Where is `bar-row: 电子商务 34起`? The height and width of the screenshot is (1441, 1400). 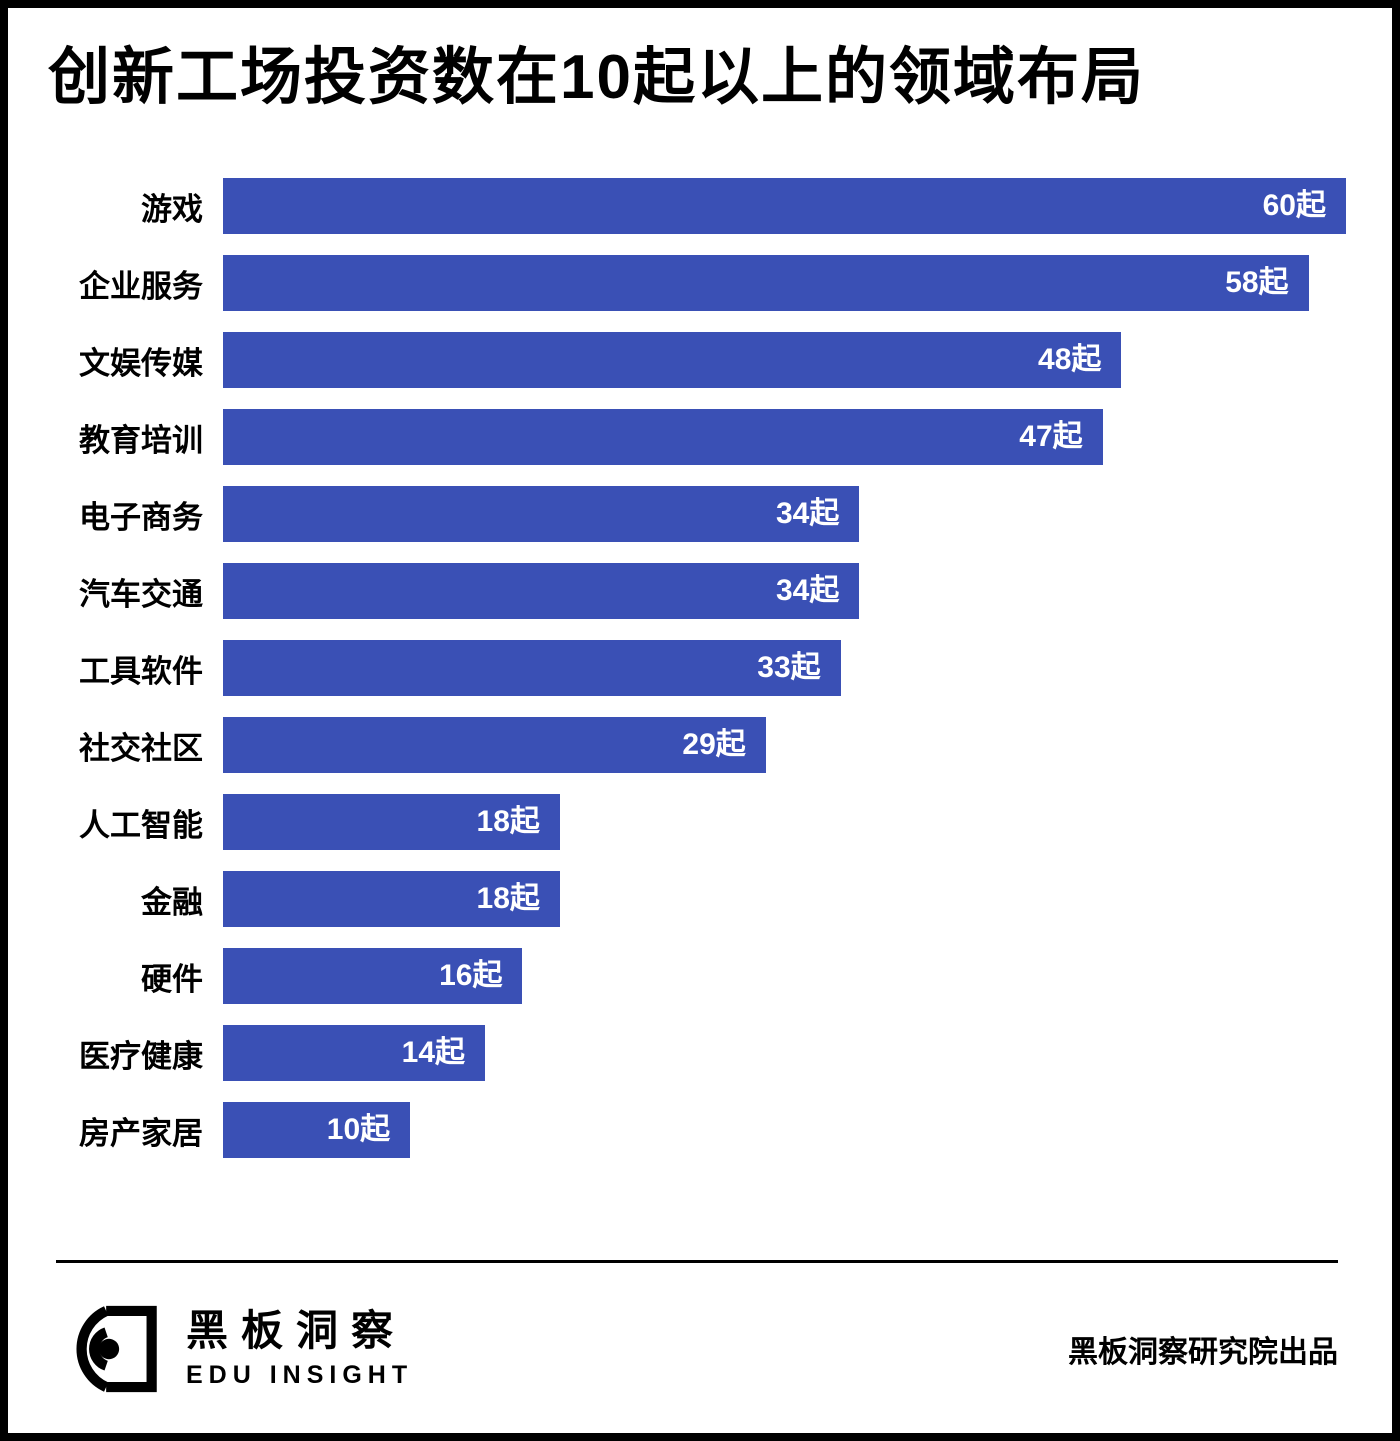 bar-row: 电子商务 34起 is located at coordinates (697, 514).